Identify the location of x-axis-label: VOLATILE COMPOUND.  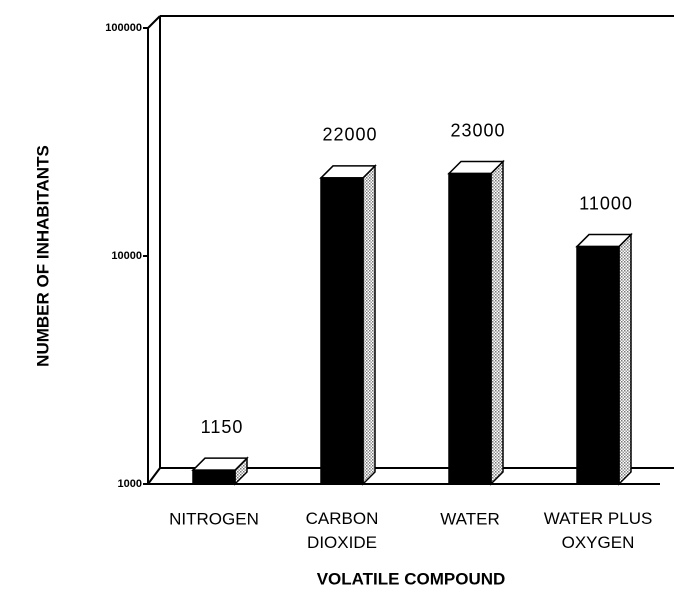
(411, 578).